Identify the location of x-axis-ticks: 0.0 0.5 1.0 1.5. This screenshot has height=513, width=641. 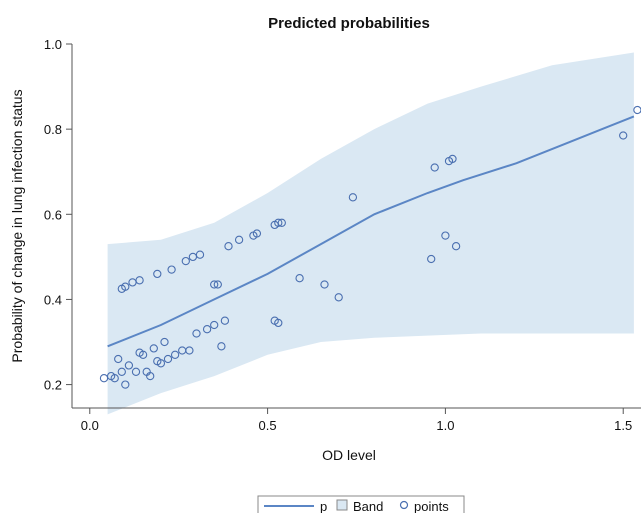
(356, 420).